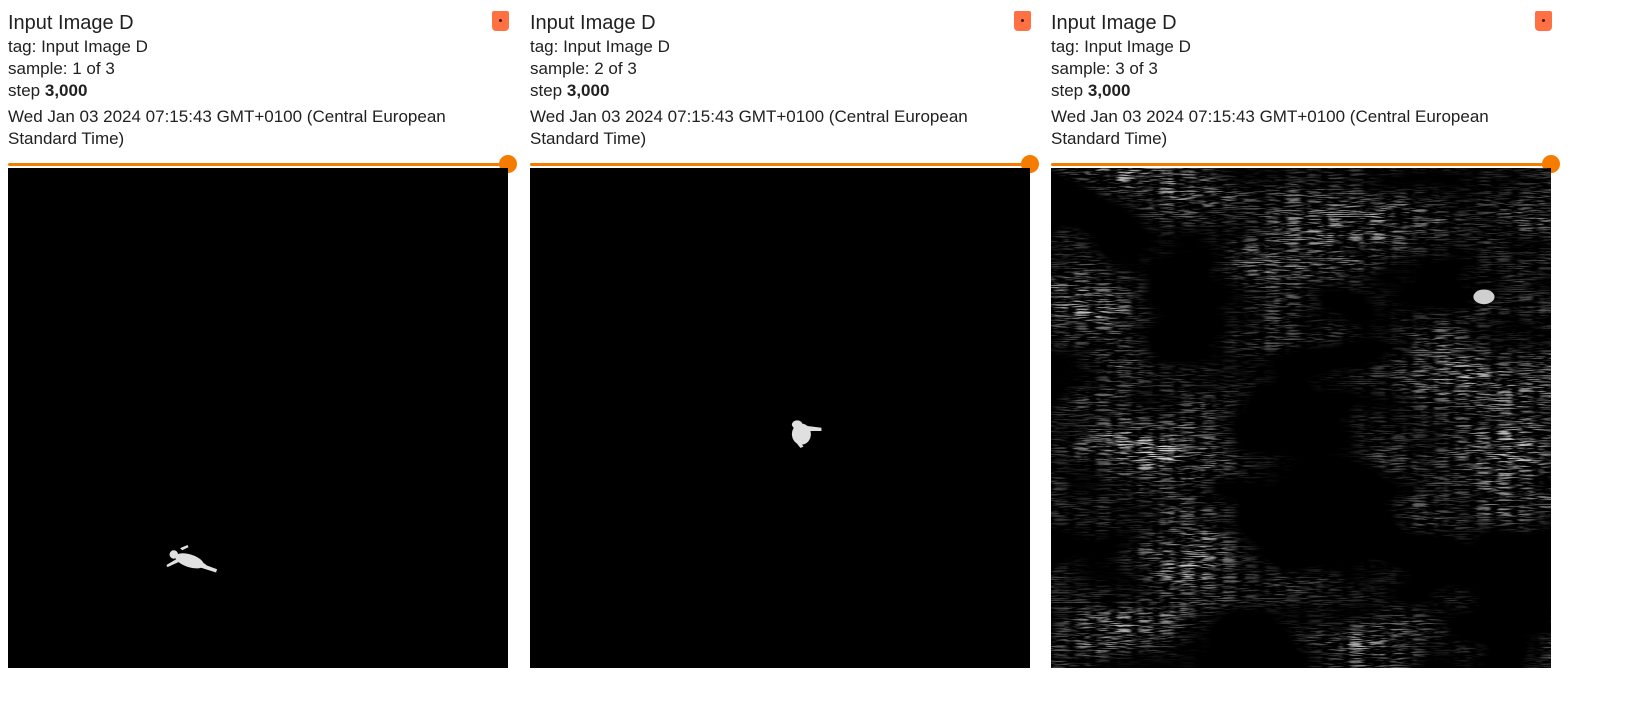 The image size is (1646, 712). I want to click on bright-blob, so click(1484, 297).